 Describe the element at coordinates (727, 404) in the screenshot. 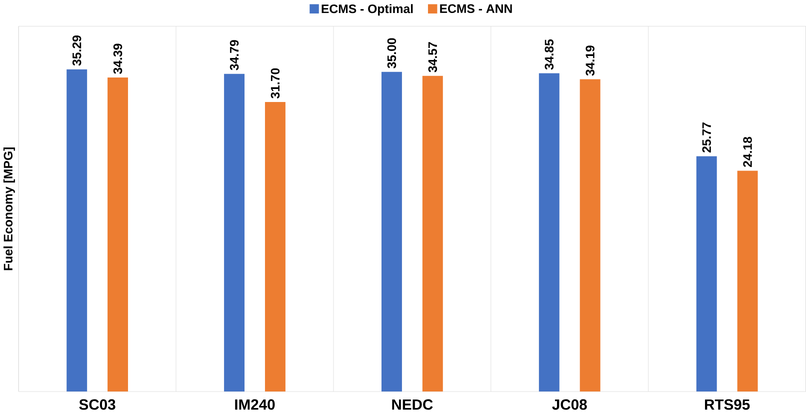

I see `x-tick-label: RTS95` at that location.